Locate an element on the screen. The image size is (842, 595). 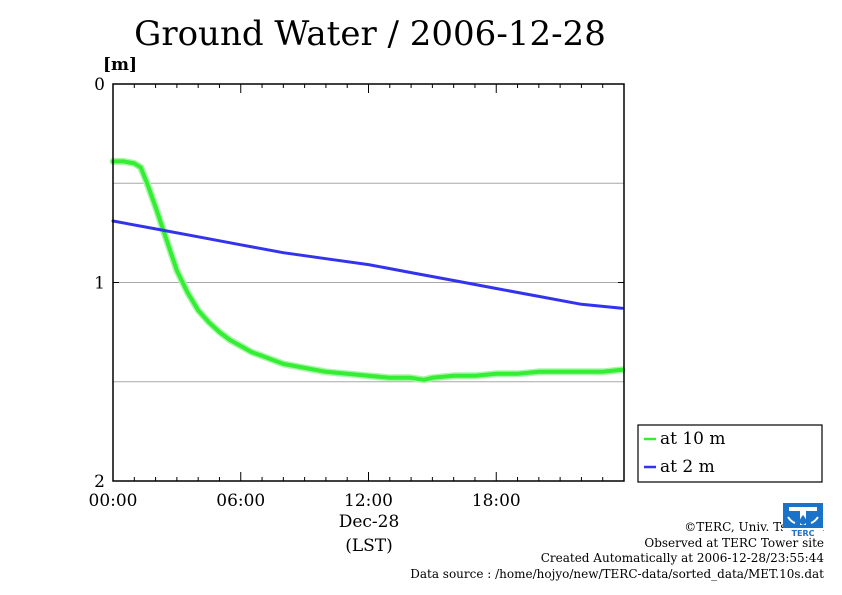
series-line-at-2m is located at coordinates (367, 264).